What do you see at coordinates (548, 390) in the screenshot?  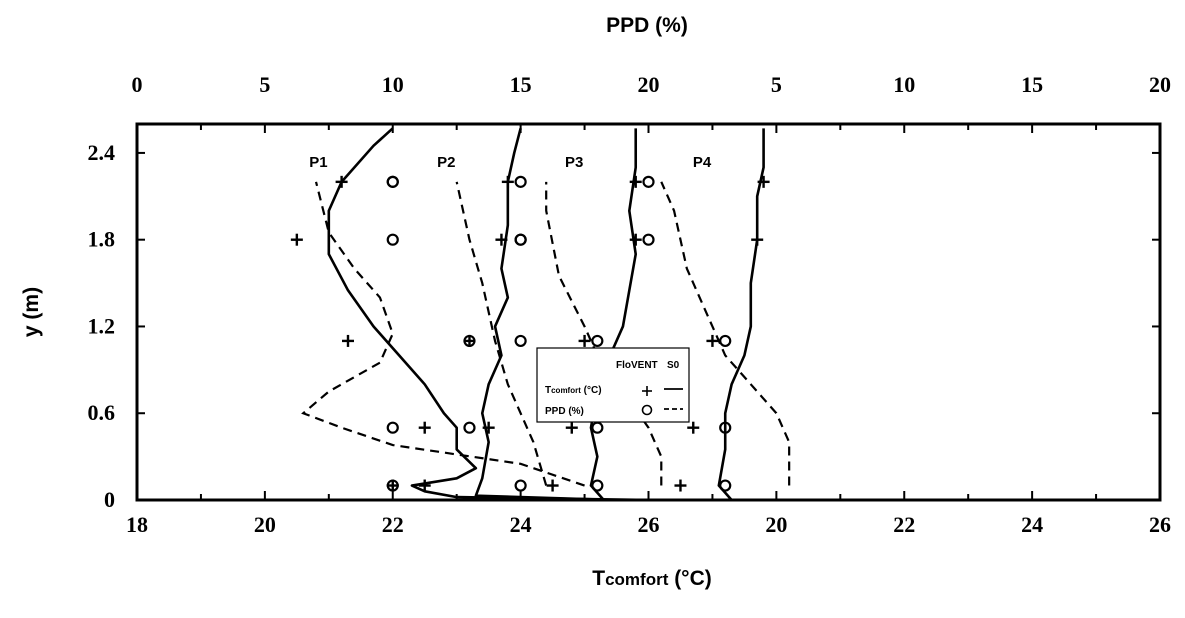 I see `legend-row-tcomfort-main: T` at bounding box center [548, 390].